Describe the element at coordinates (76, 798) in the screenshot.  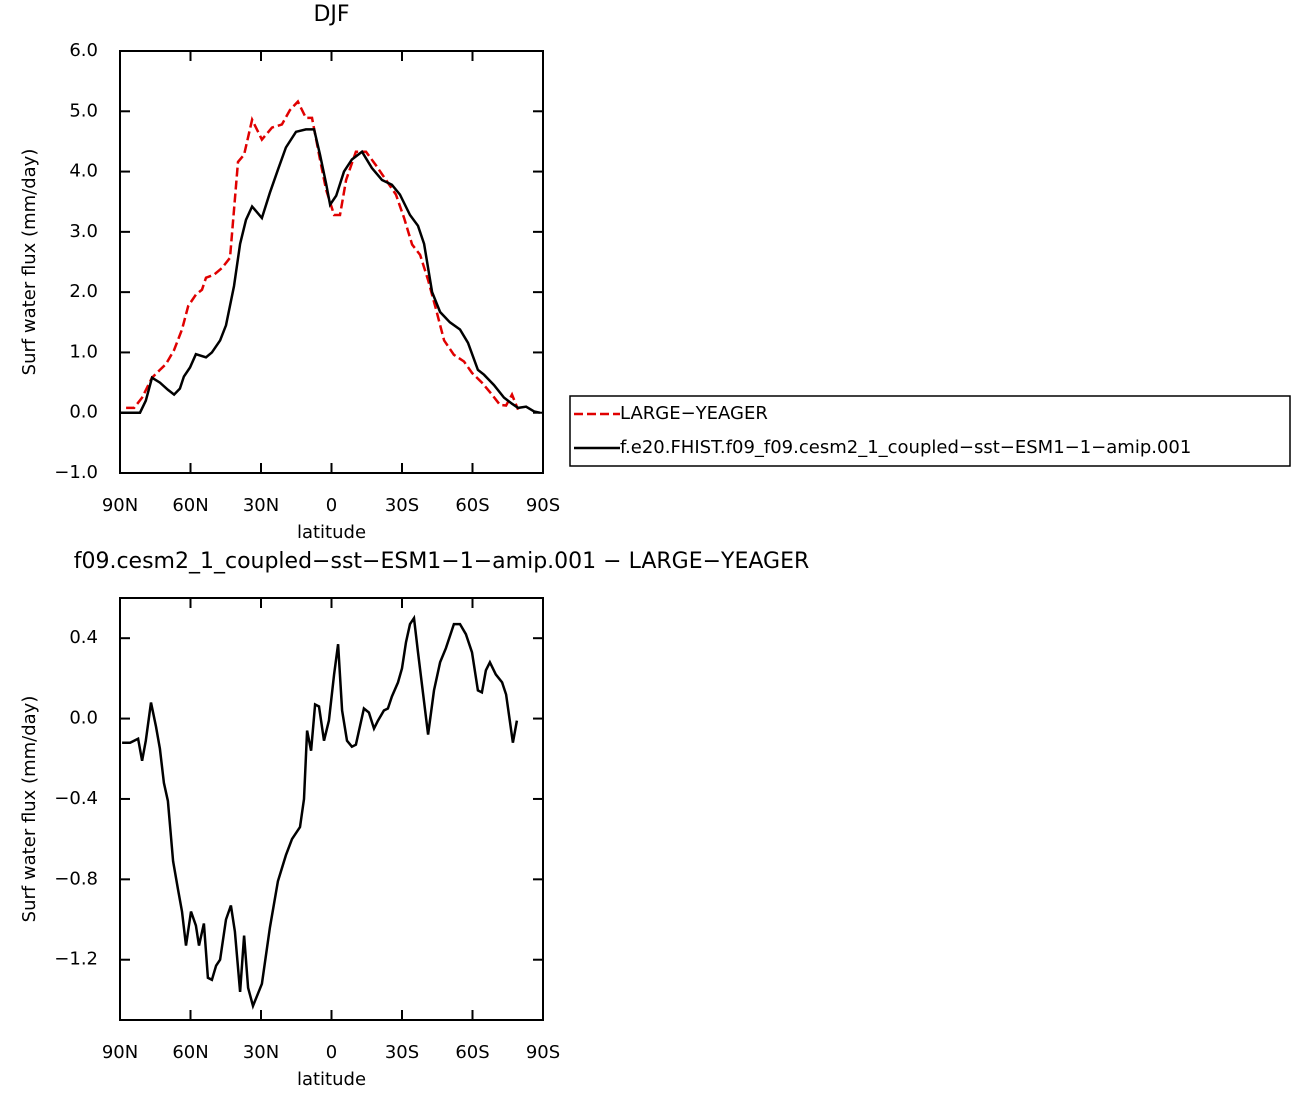
I see `y-tick-label: −0.4` at that location.